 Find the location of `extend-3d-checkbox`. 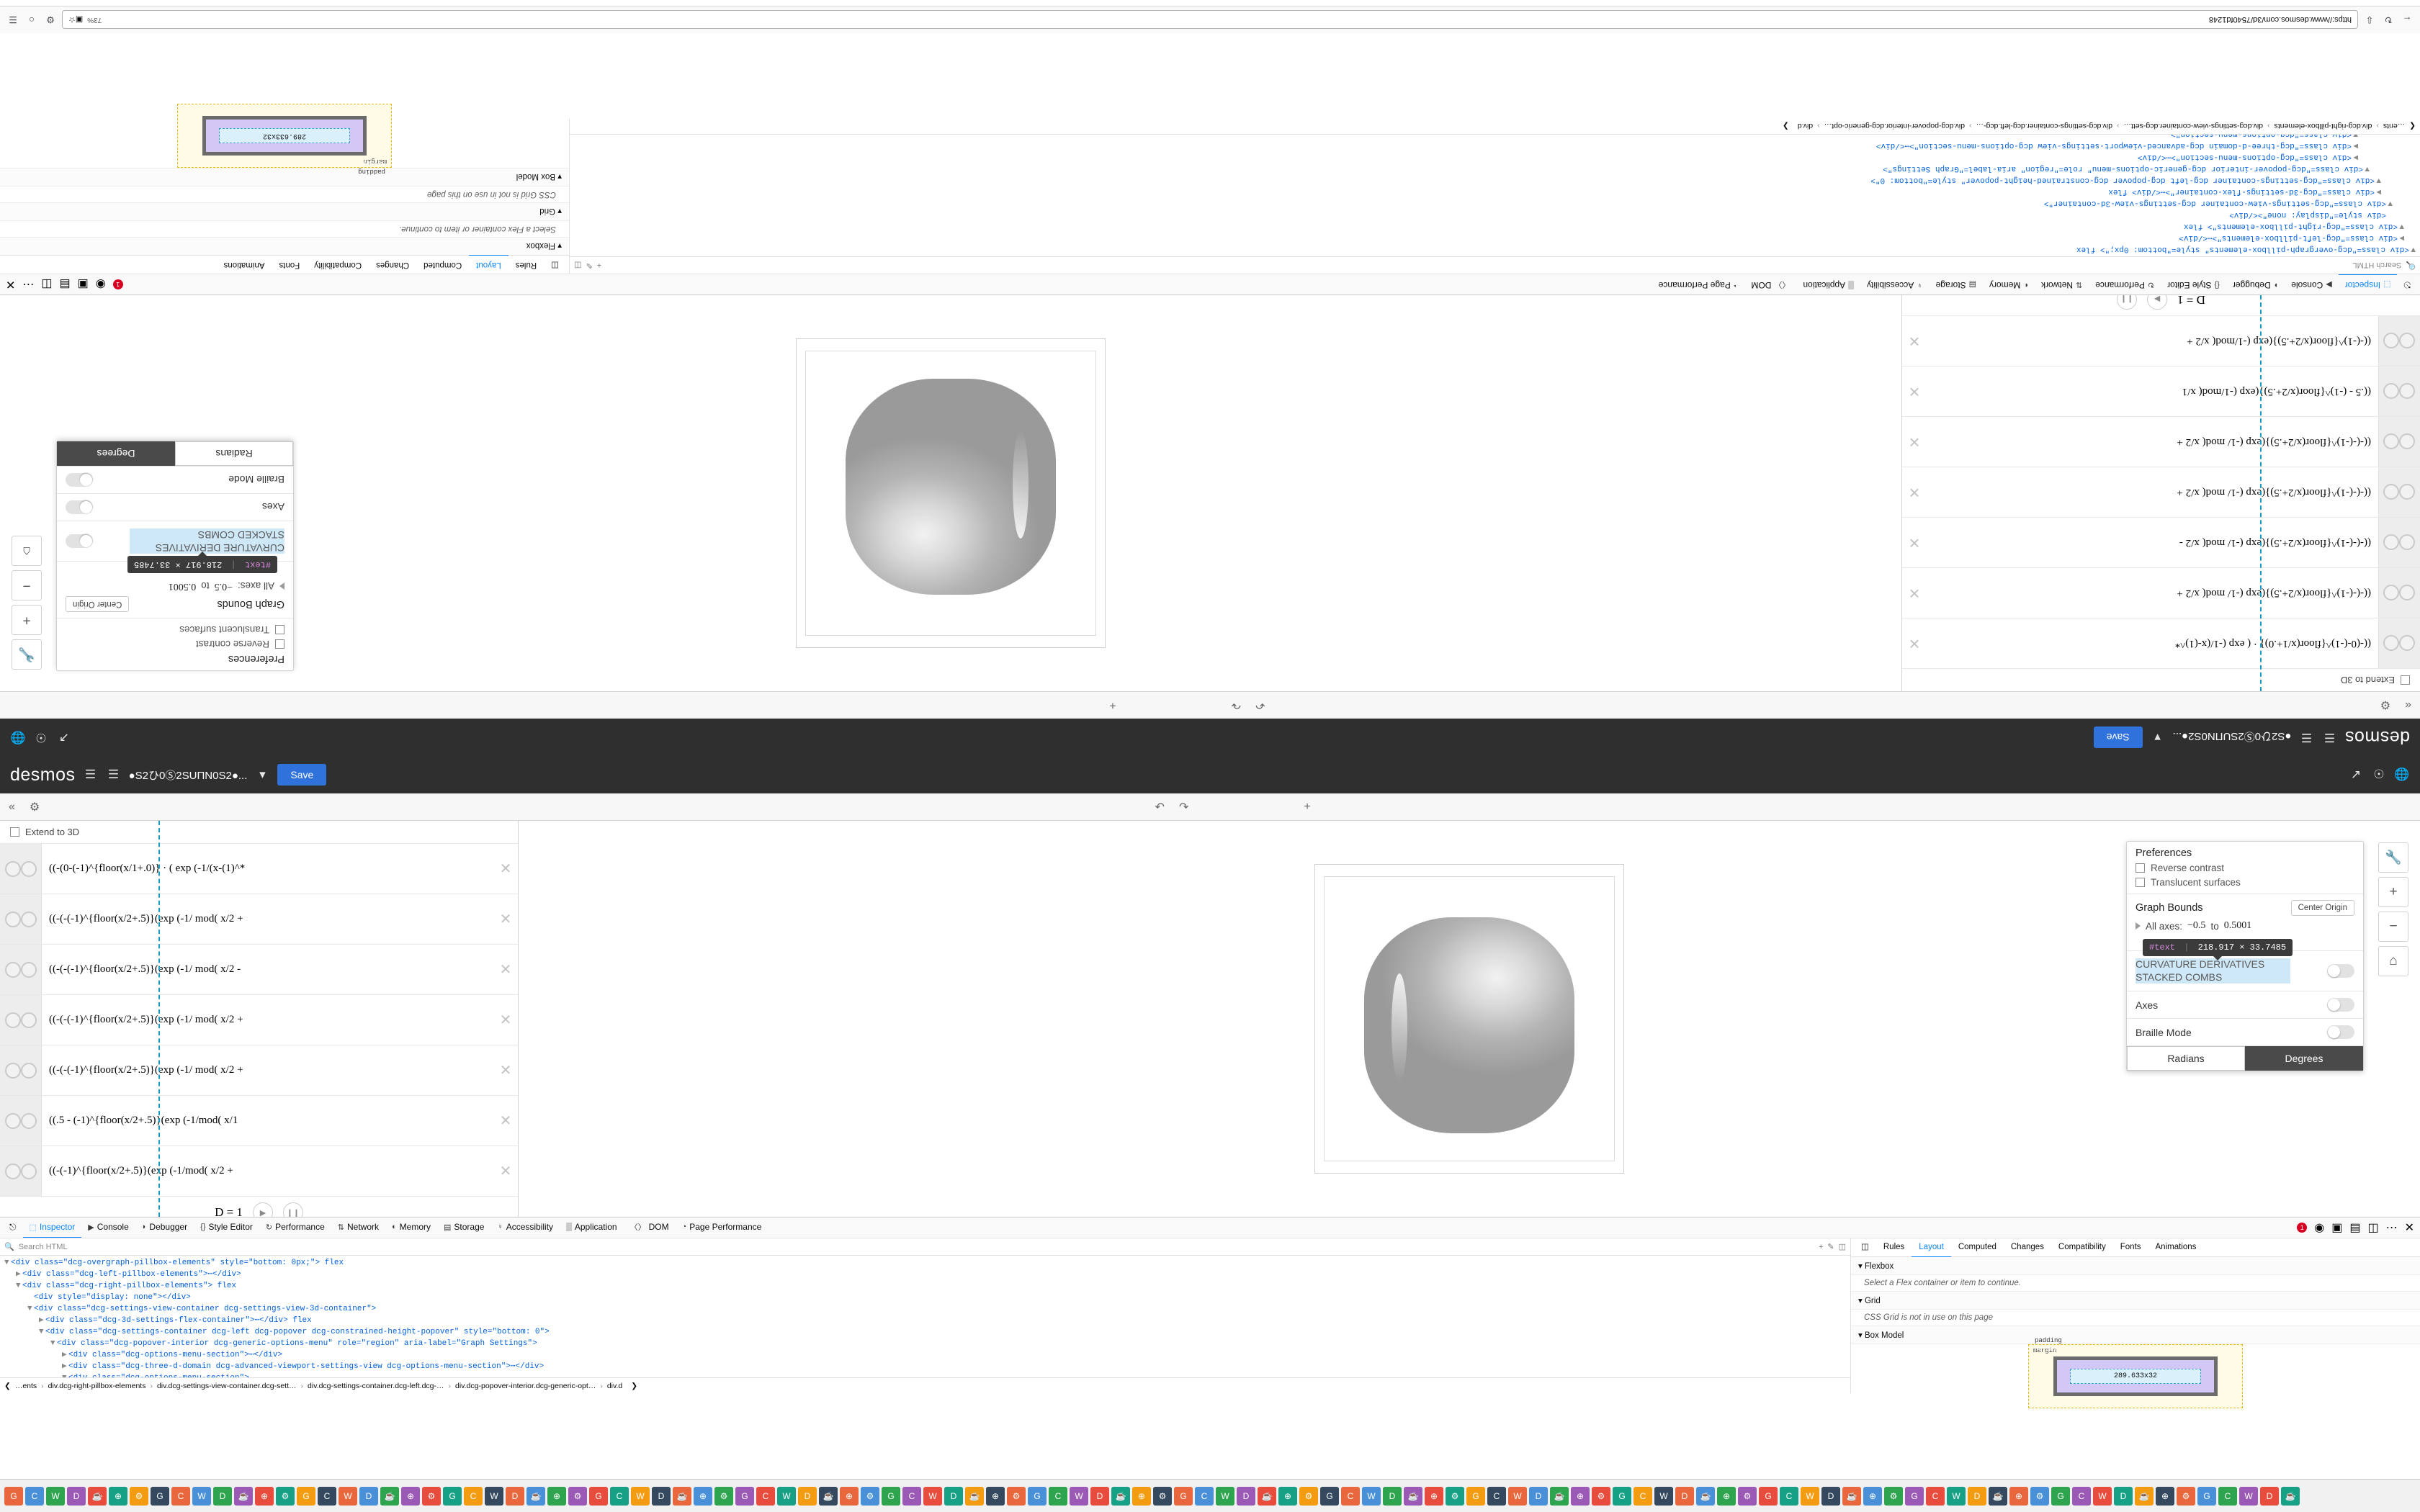

extend-3d-checkbox is located at coordinates (14, 832).